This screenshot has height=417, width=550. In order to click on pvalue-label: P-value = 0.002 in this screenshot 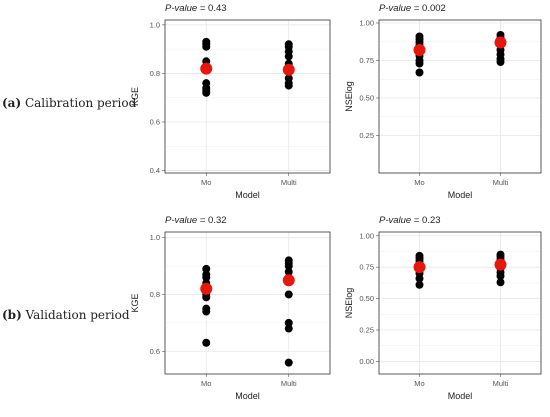, I will do `click(412, 8)`.